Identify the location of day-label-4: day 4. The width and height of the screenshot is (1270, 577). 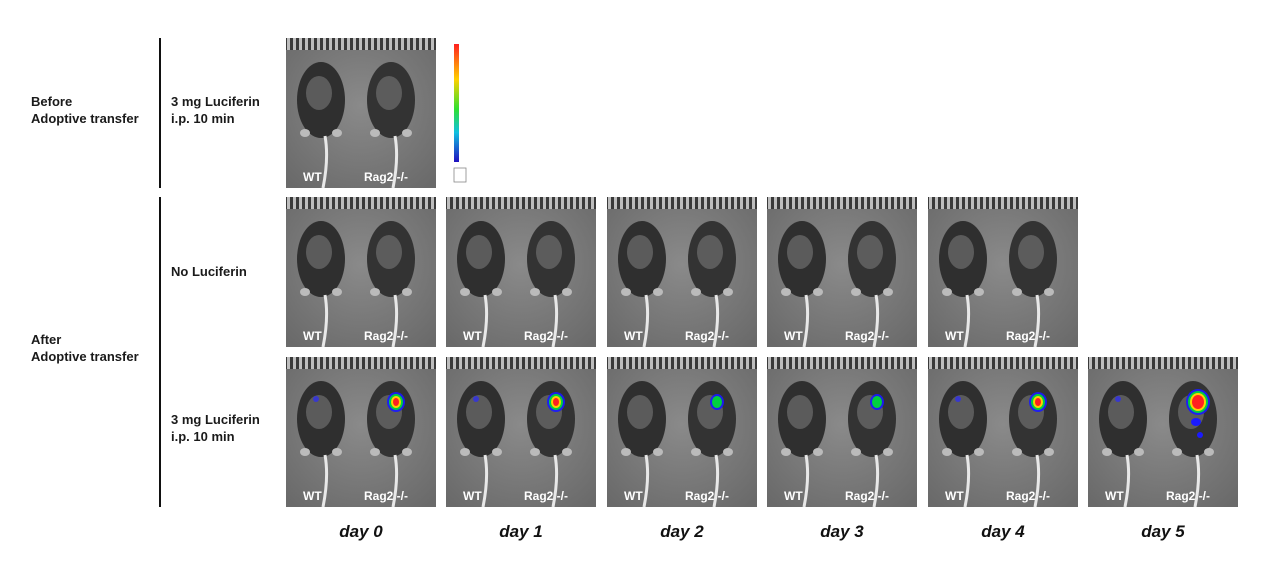
(1003, 531).